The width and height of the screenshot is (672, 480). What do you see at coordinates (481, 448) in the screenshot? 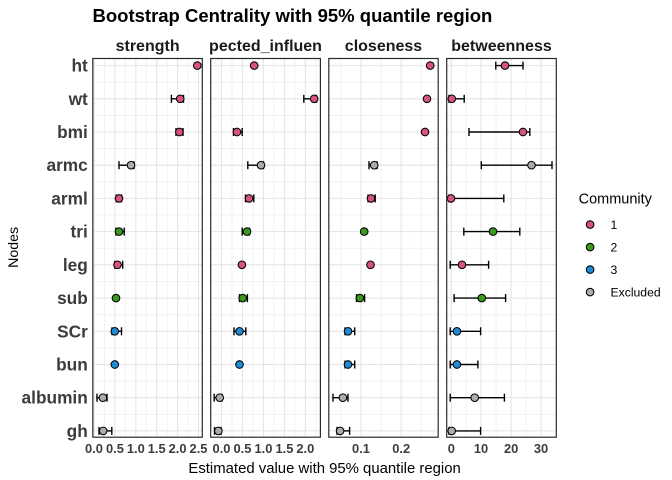
I see `svg-text: 10` at bounding box center [481, 448].